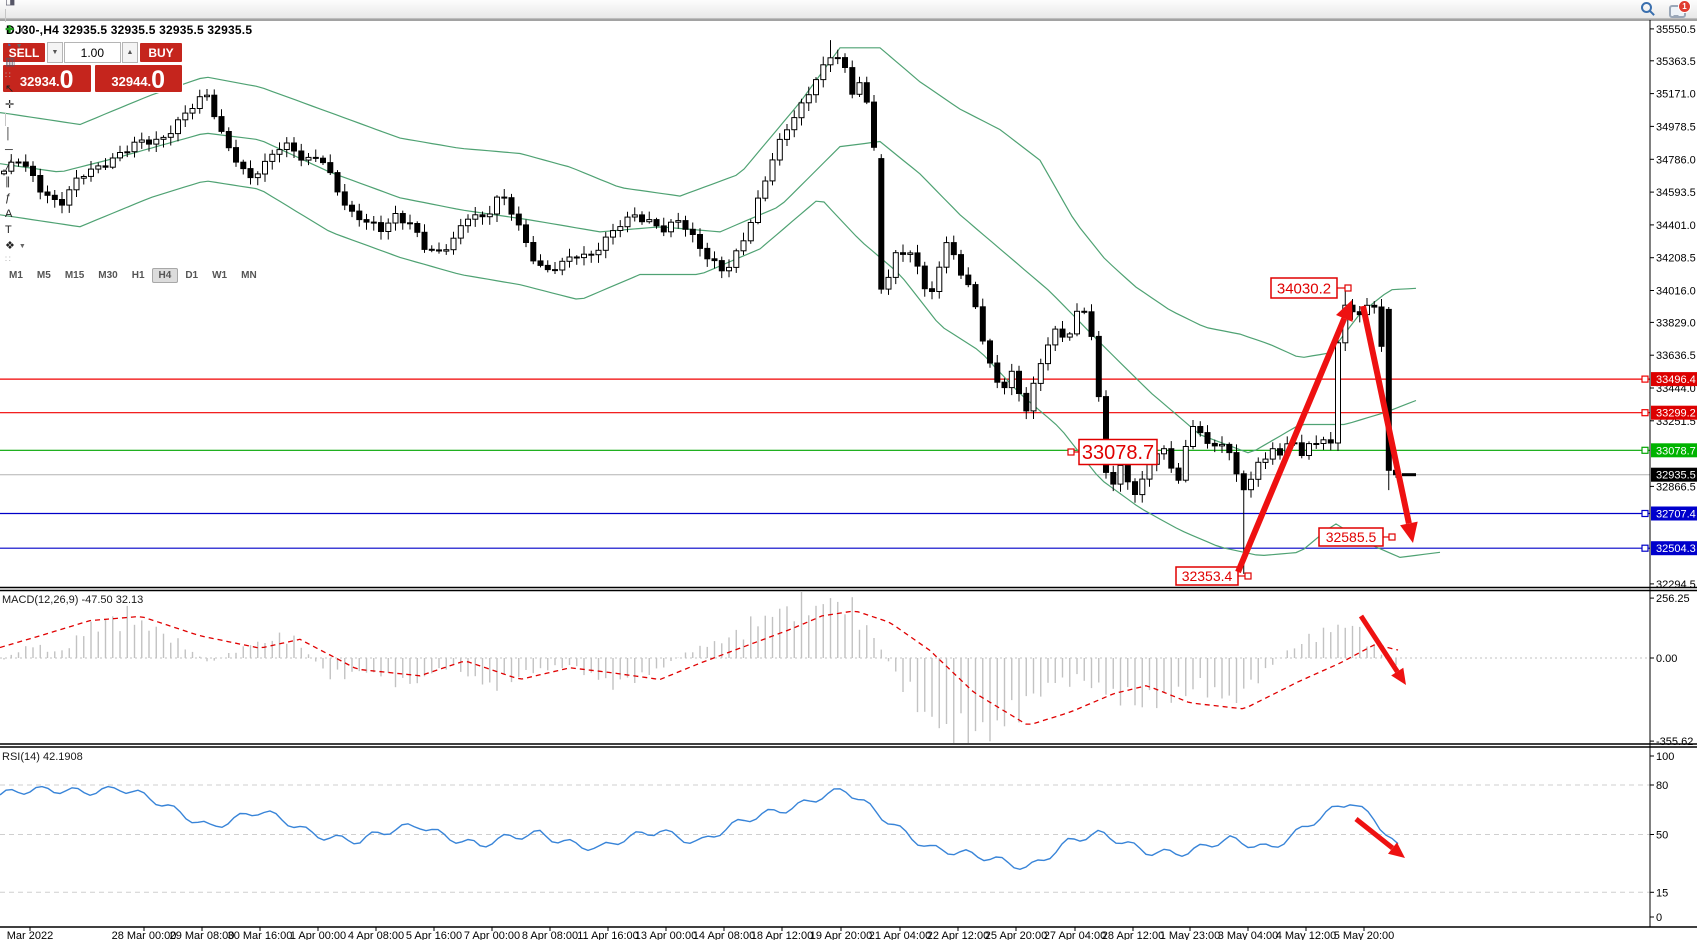 The height and width of the screenshot is (940, 1697). Describe the element at coordinates (1016, 935) in the screenshot. I see `svg-text: 25 Apr 20:00` at that location.